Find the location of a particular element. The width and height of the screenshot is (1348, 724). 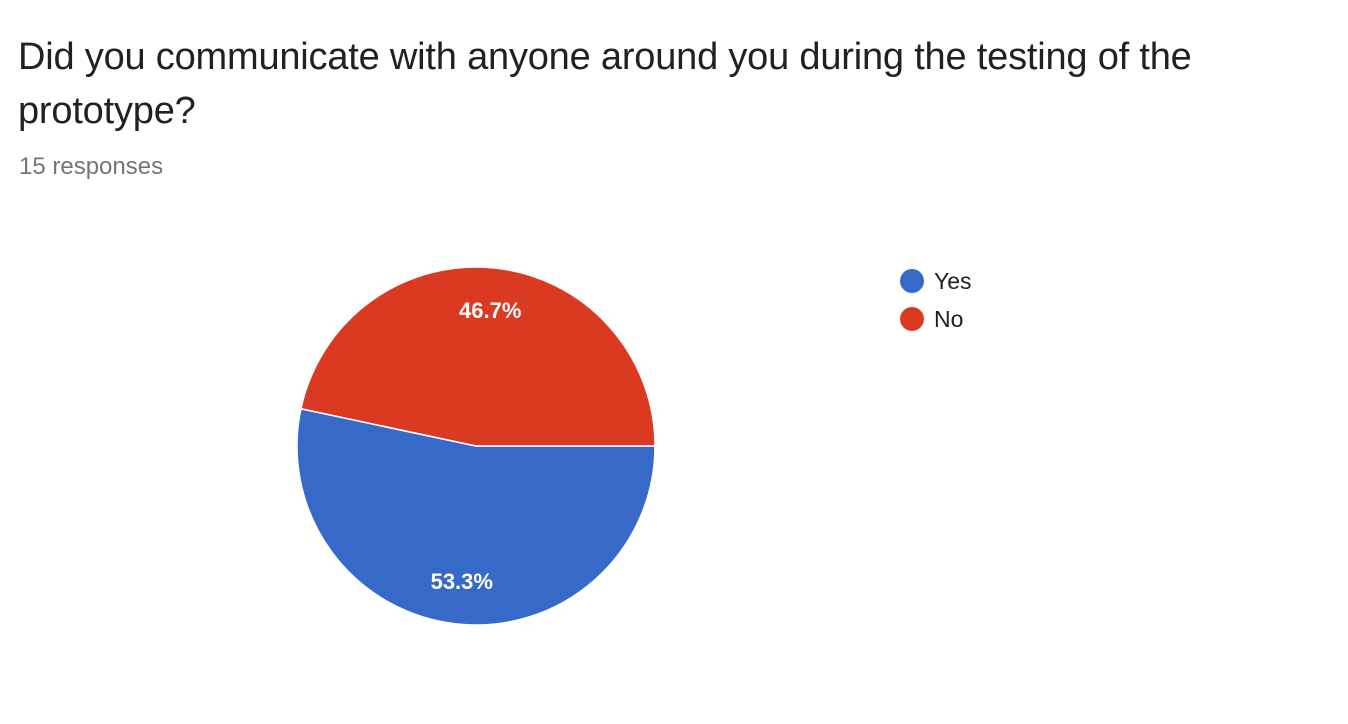

legend-label-yes: Yes is located at coordinates (953, 280).